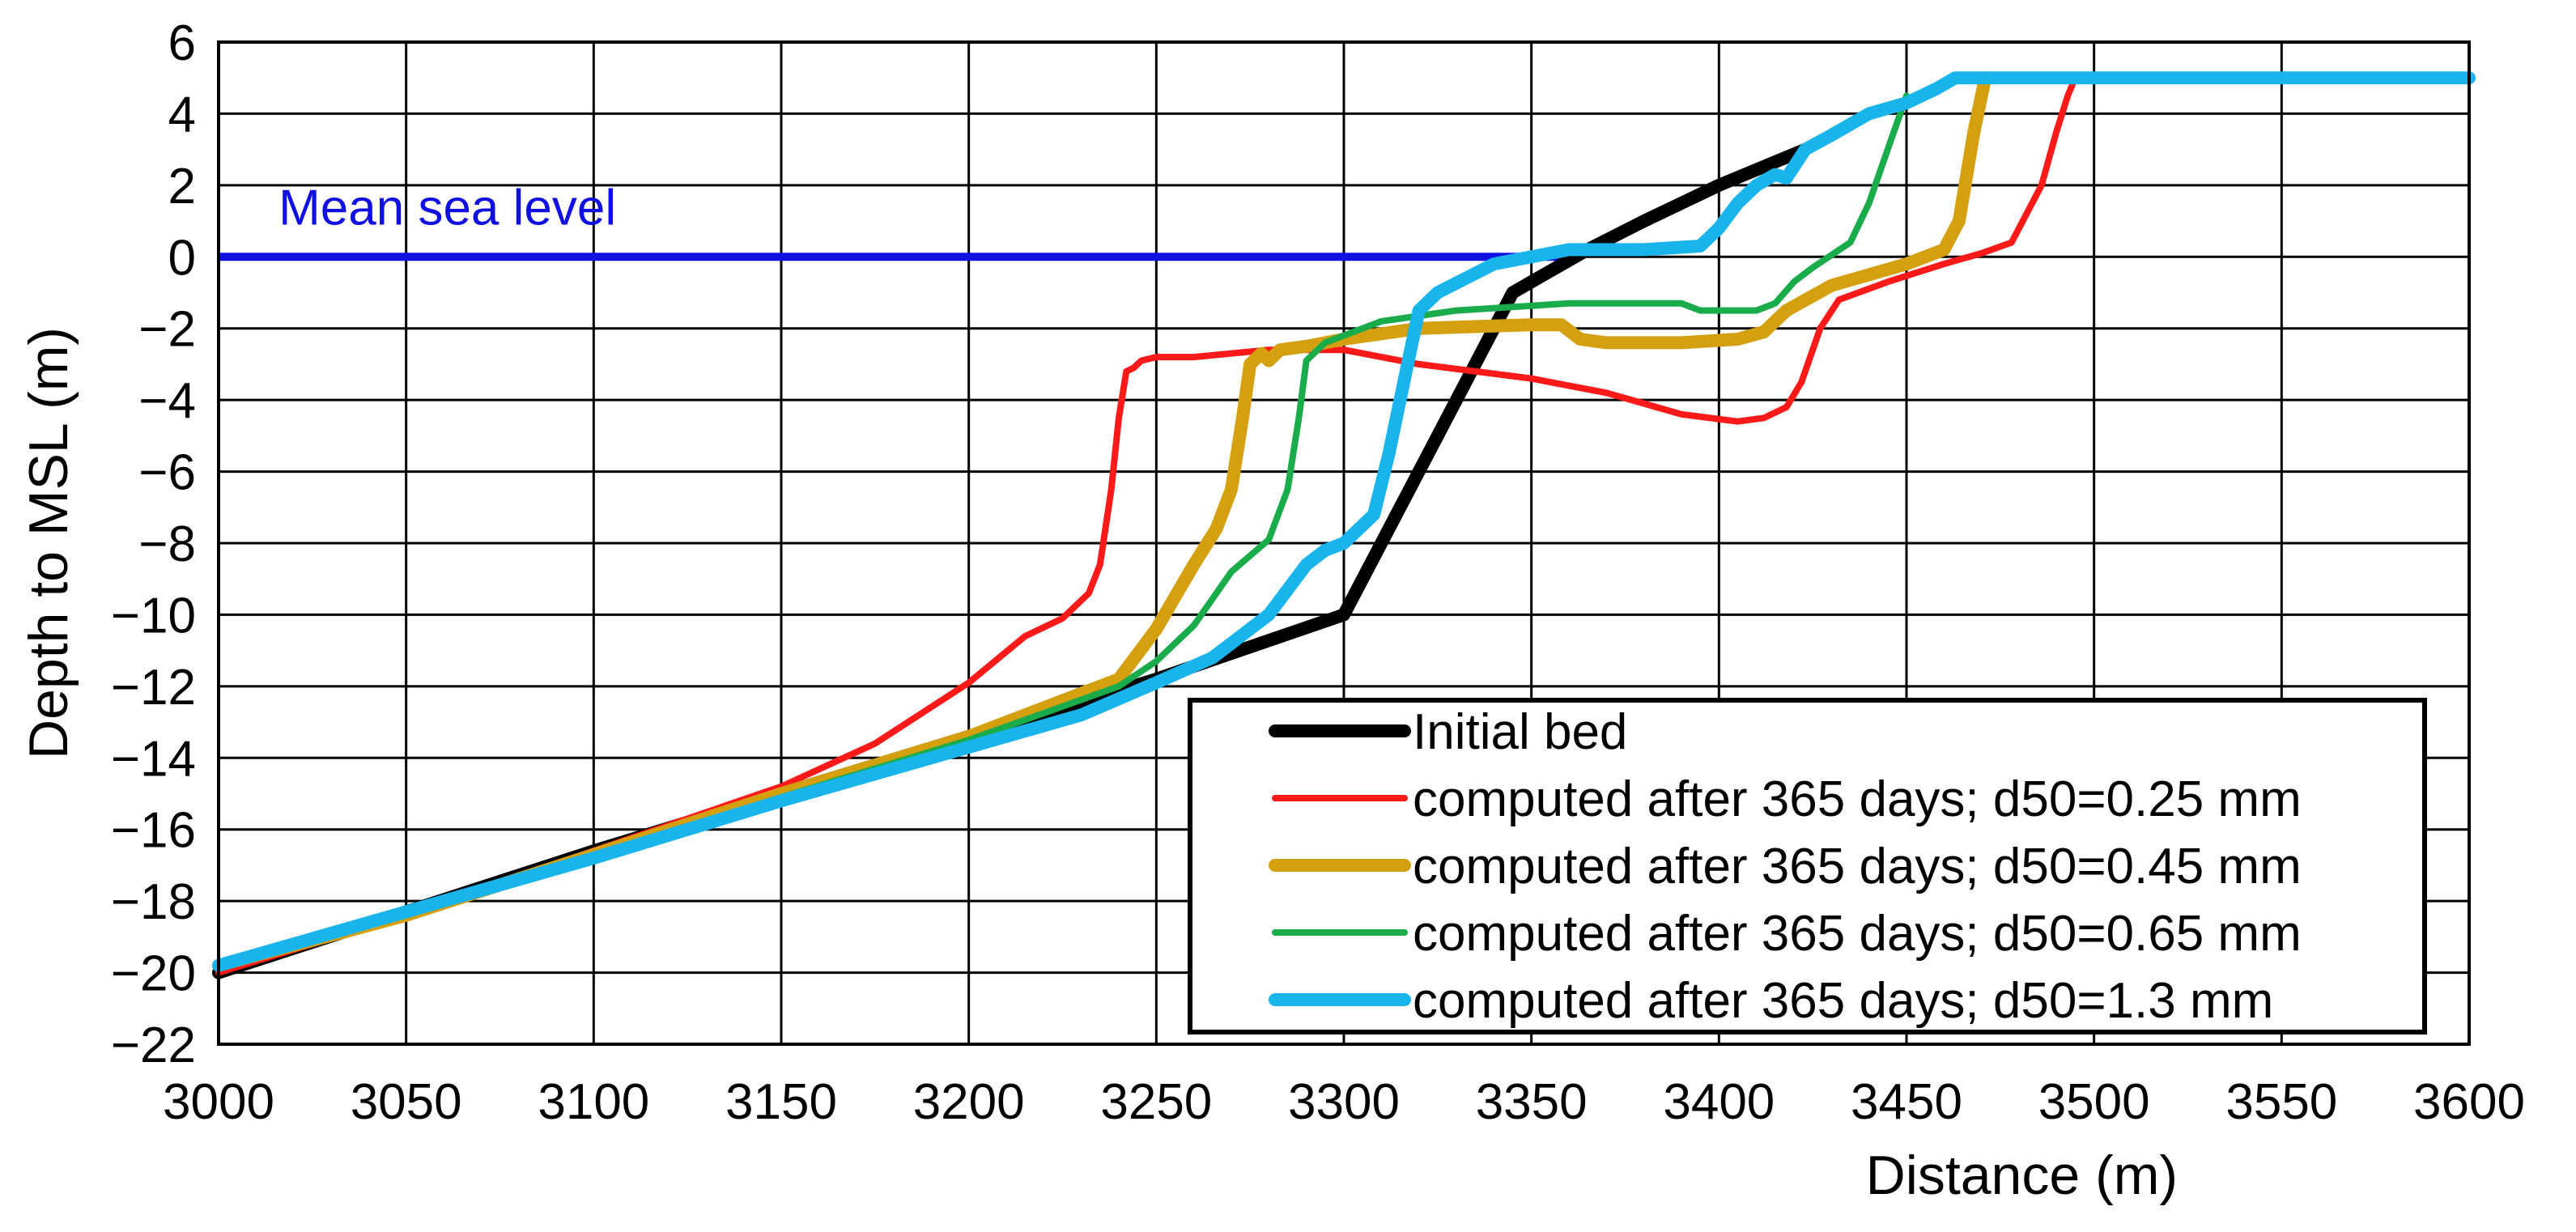  Describe the element at coordinates (182, 258) in the screenshot. I see `y-tick-label: 0` at that location.